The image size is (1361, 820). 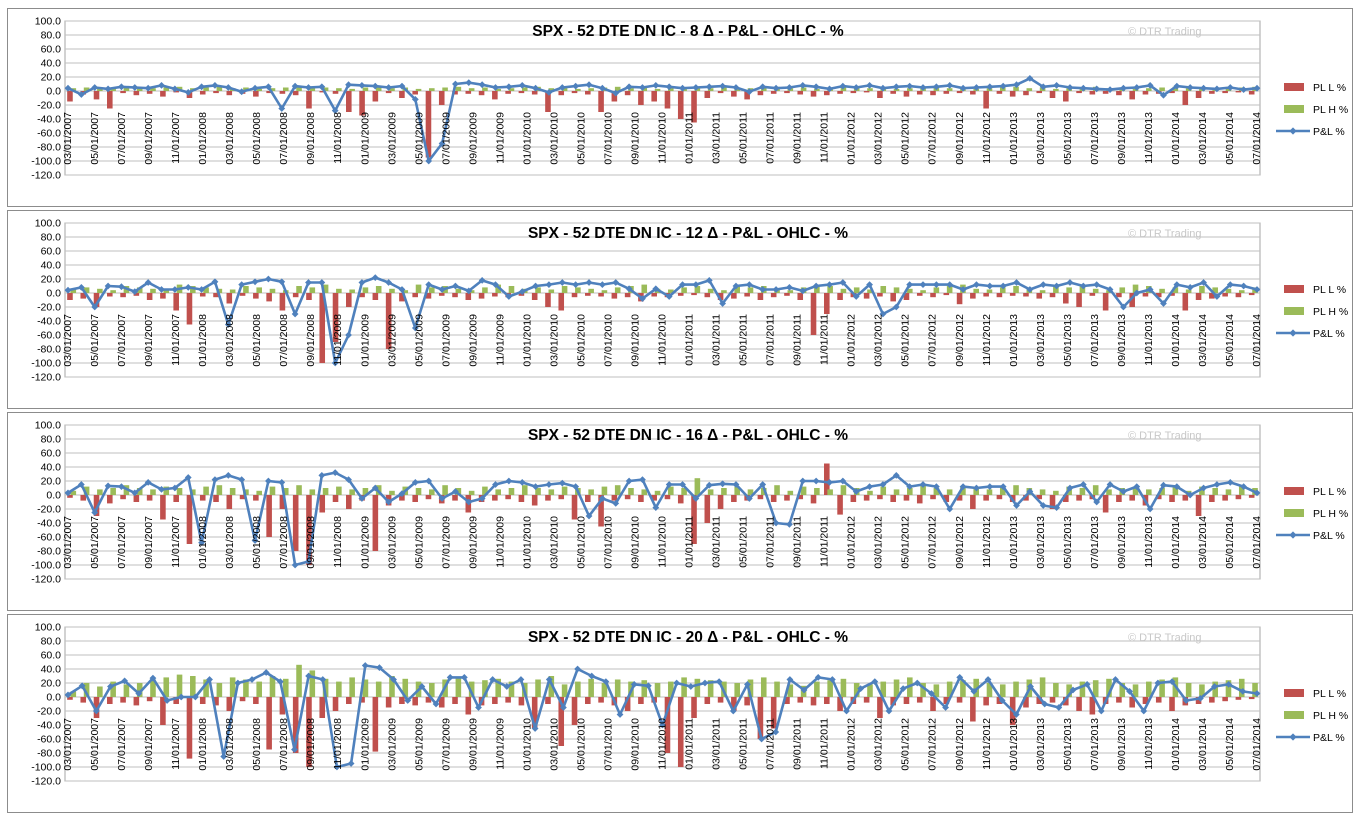 What do you see at coordinates (717, 744) in the screenshot?
I see `x-tick-label: 03/01/2011` at bounding box center [717, 744].